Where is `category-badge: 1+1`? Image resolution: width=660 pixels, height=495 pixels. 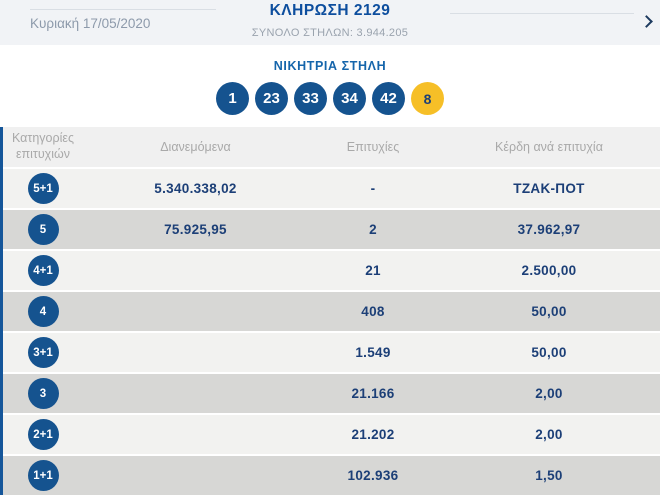 category-badge: 1+1 is located at coordinates (43, 475).